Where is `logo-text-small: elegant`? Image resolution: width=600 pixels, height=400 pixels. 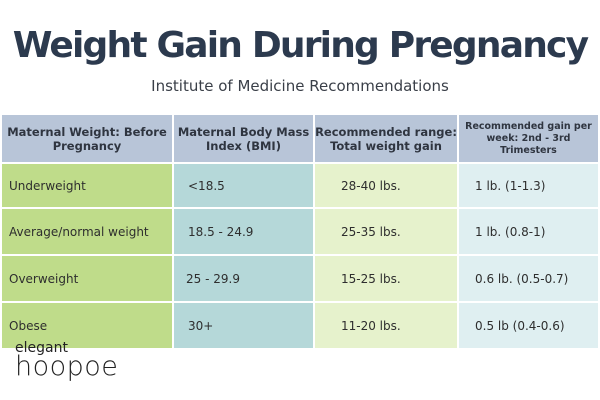
logo-text-small: elegant is located at coordinates (41, 348).